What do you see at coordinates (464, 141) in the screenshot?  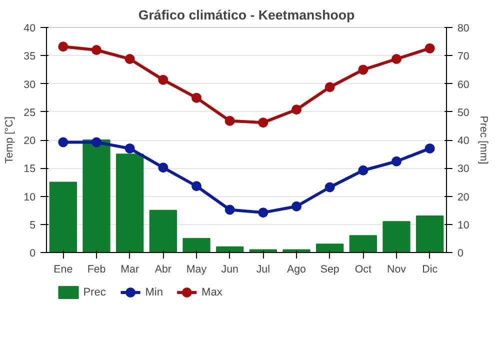 I see `y2-tick-label: 40` at bounding box center [464, 141].